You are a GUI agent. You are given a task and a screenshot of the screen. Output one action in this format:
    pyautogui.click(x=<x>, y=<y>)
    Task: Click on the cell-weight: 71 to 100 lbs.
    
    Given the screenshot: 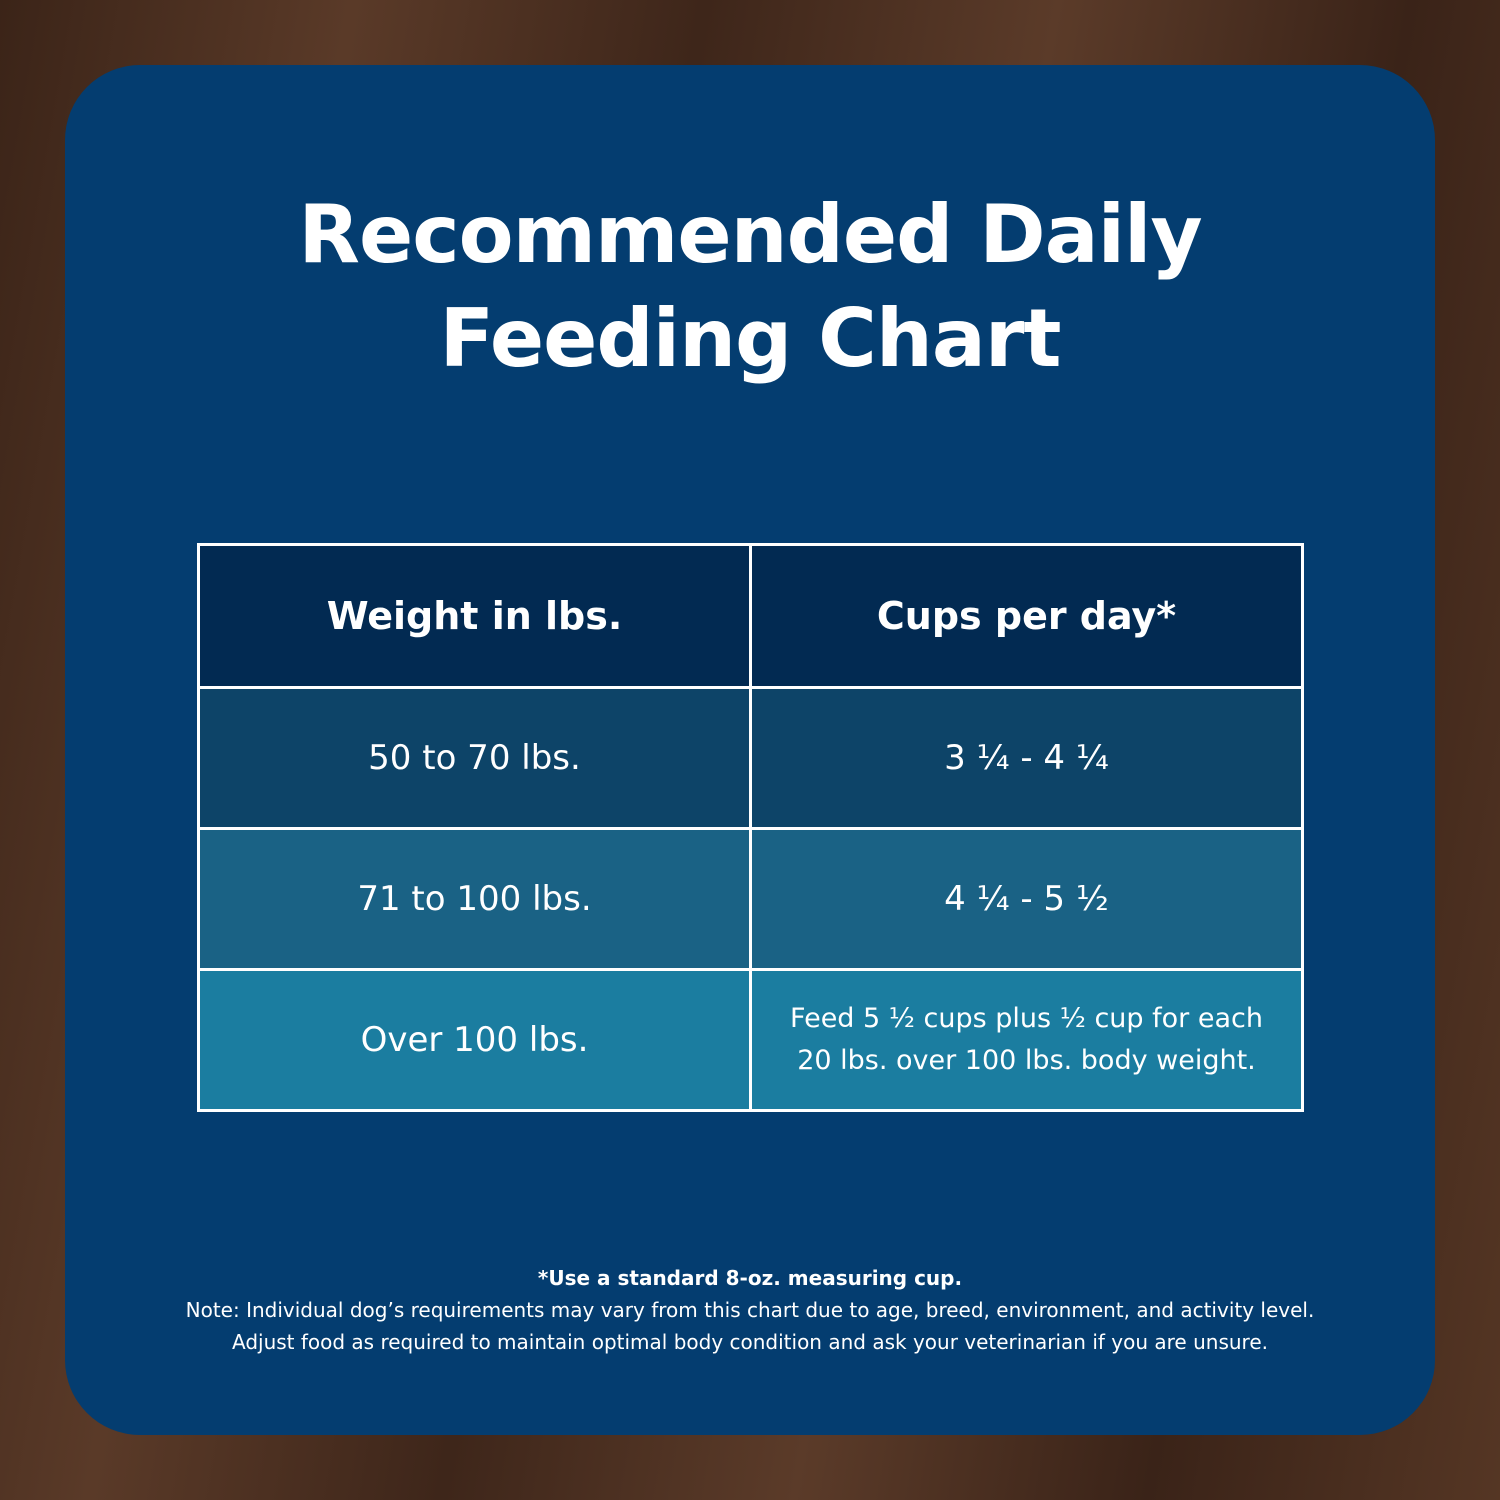 What is the action you would take?
    pyautogui.click(x=474, y=899)
    